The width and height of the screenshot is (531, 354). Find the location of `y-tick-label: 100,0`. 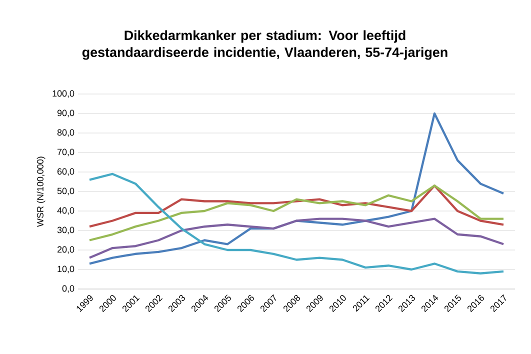

y-tick-label: 100,0 is located at coordinates (63, 94).